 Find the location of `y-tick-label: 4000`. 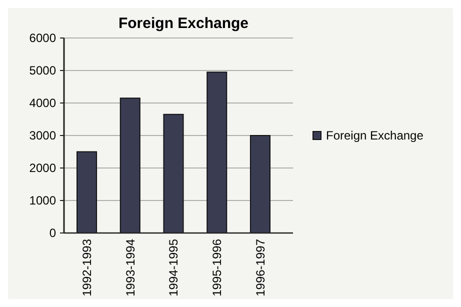

y-tick-label: 4000 is located at coordinates (42, 103).